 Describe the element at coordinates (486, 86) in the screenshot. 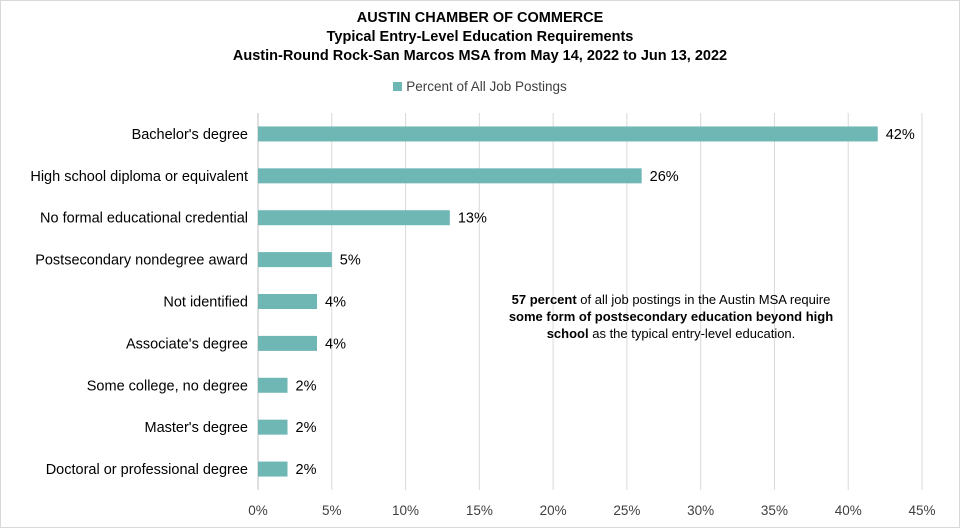

I see `legend-label: Percent of All Job Postings` at that location.